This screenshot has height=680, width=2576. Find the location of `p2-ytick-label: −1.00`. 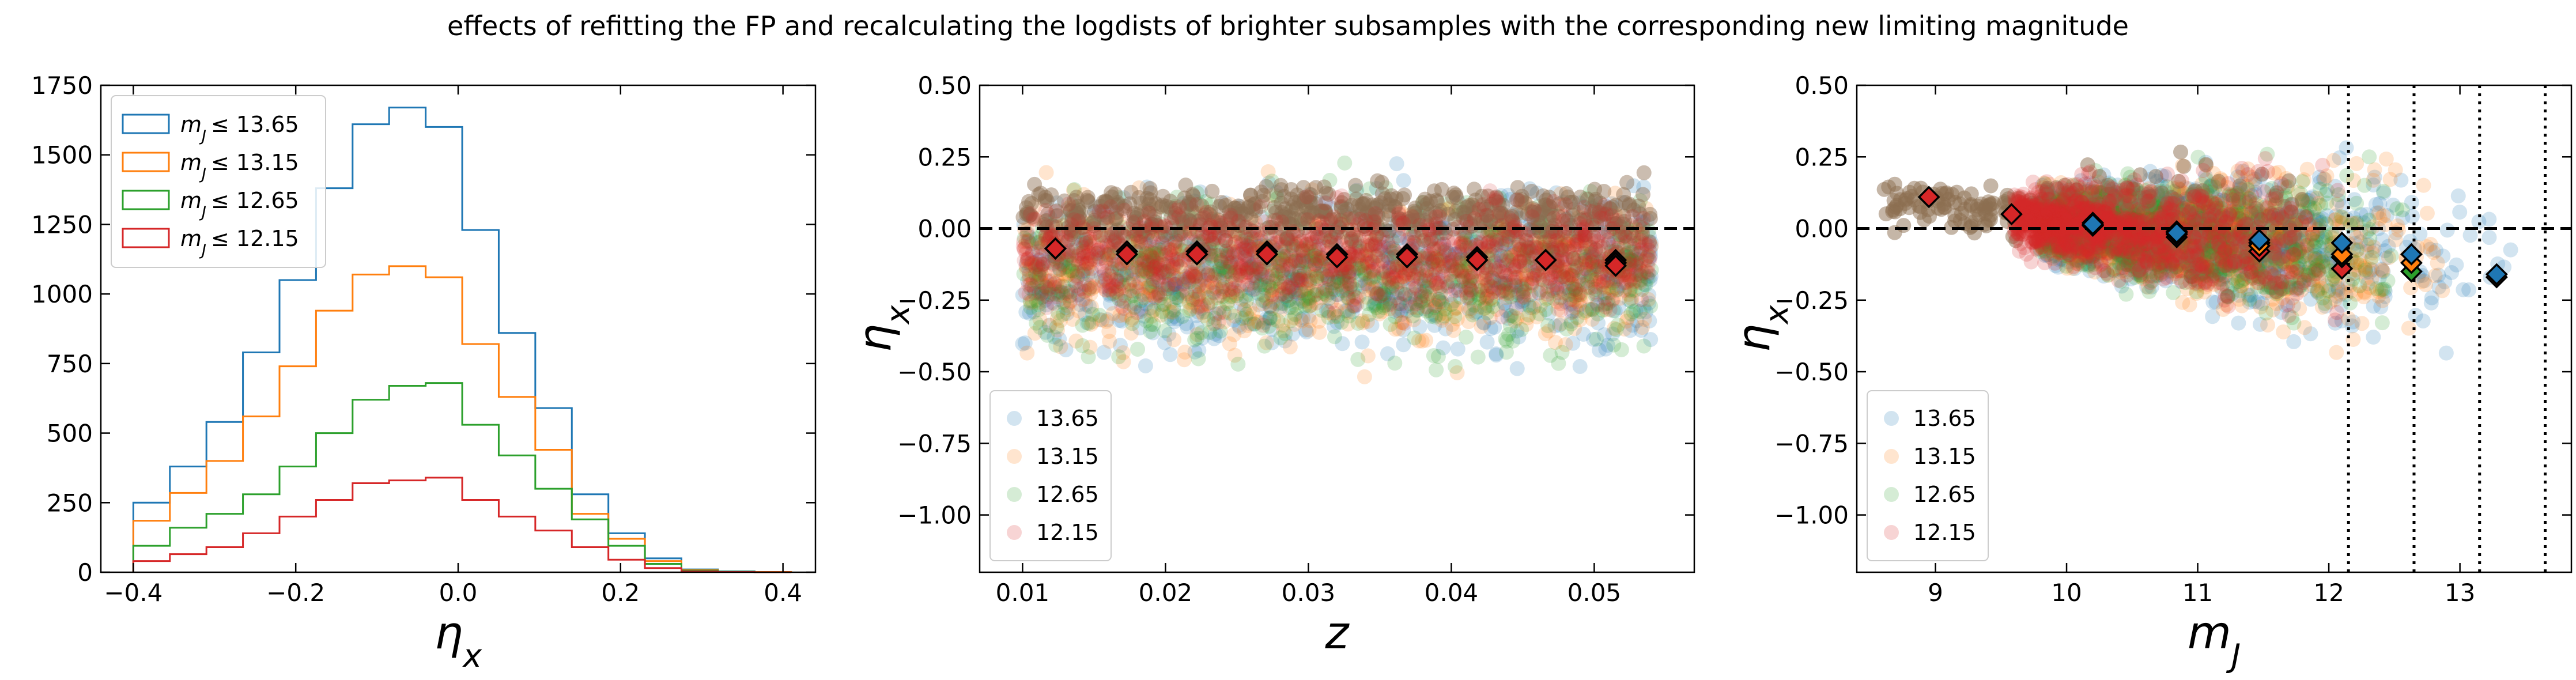

p2-ytick-label: −1.00 is located at coordinates (934, 516).